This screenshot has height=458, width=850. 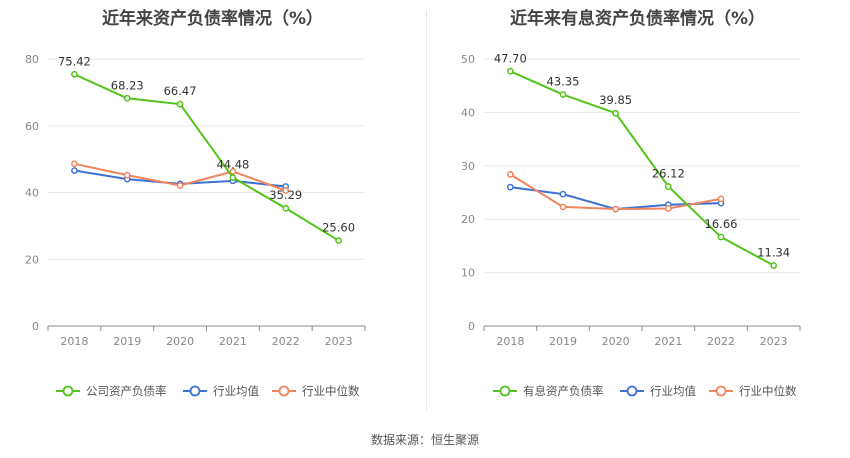 I want to click on data-label: 25.60, so click(x=338, y=228).